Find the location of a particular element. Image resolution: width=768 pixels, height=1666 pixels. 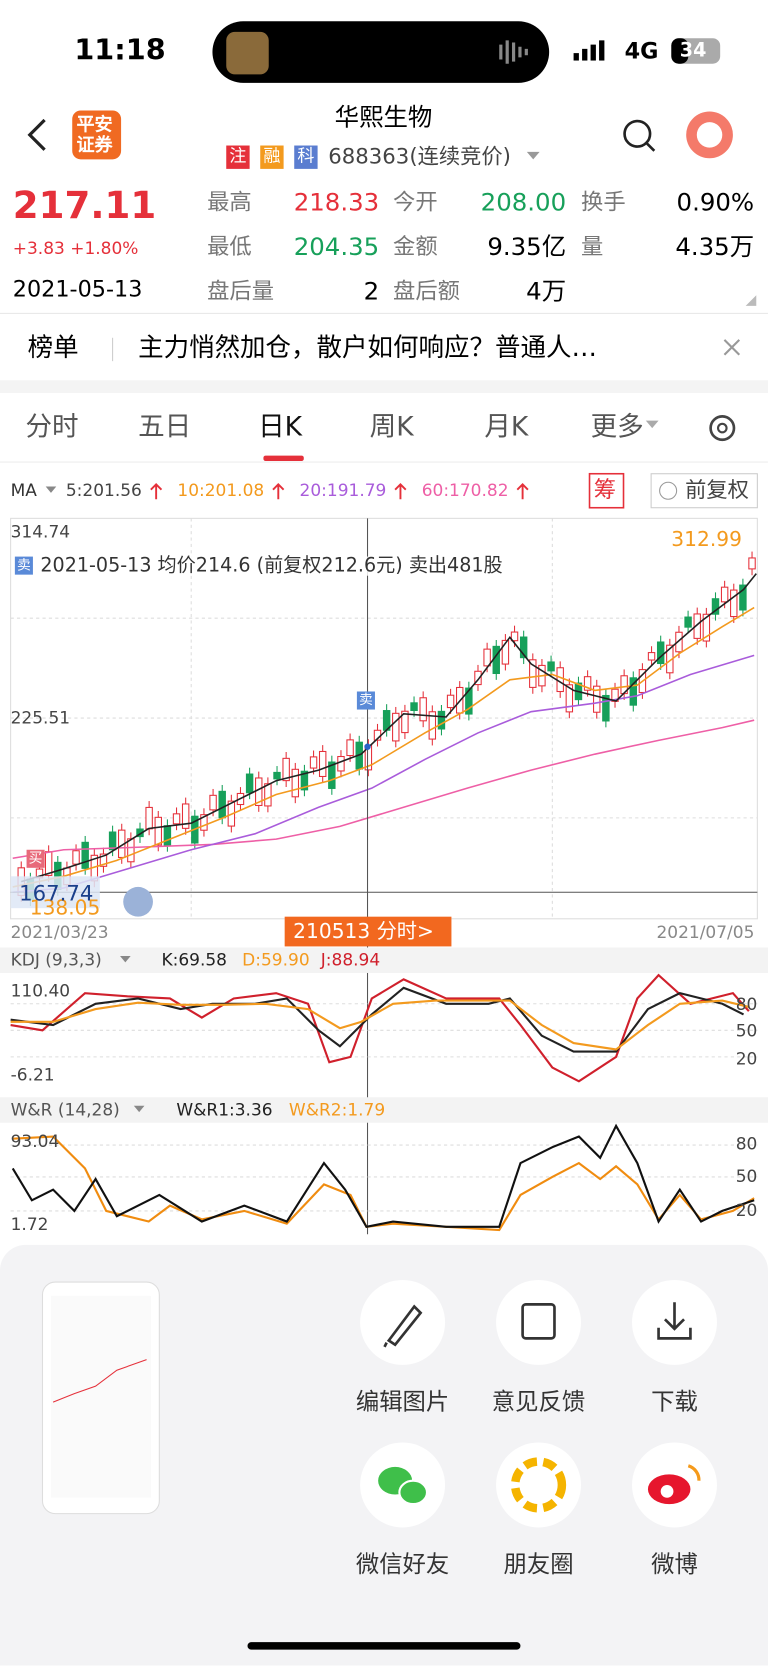

tab: 更多 is located at coordinates (617, 426).